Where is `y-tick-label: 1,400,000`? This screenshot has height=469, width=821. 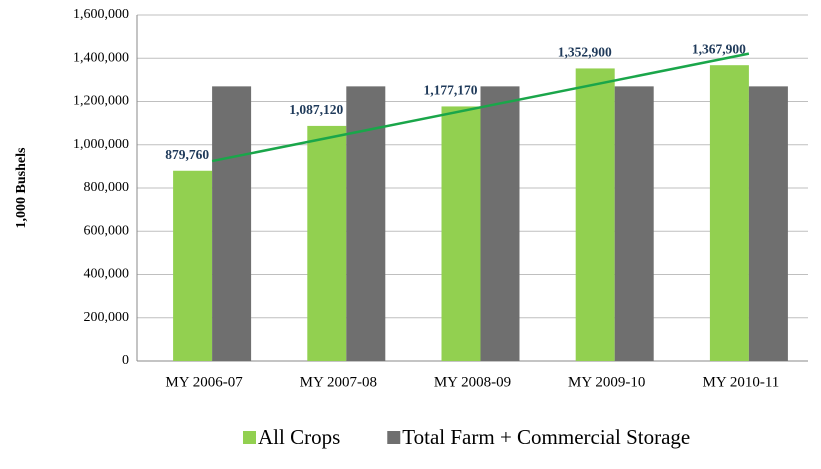
y-tick-label: 1,400,000 is located at coordinates (101, 57).